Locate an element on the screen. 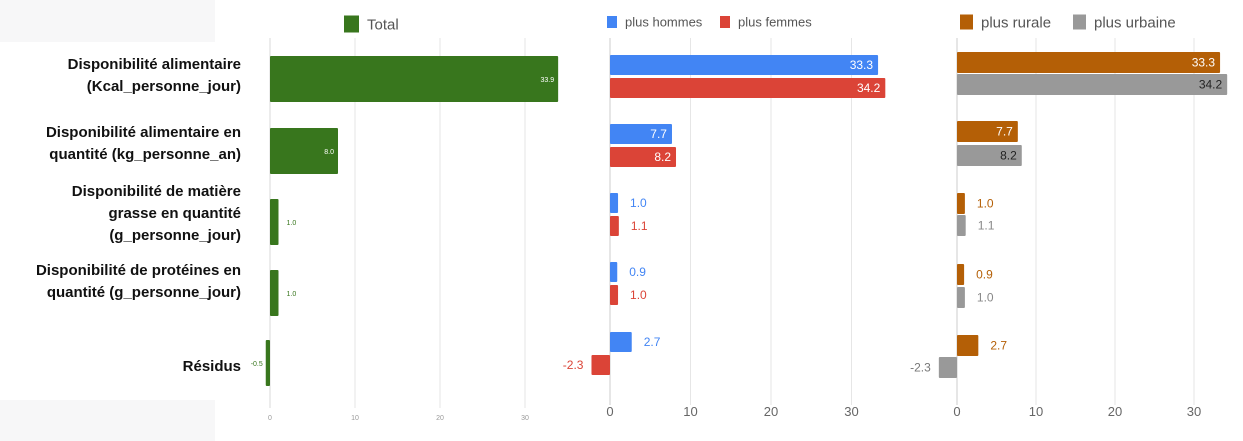 Image resolution: width=1243 pixels, height=441 pixels. legend-label: Total is located at coordinates (383, 24).